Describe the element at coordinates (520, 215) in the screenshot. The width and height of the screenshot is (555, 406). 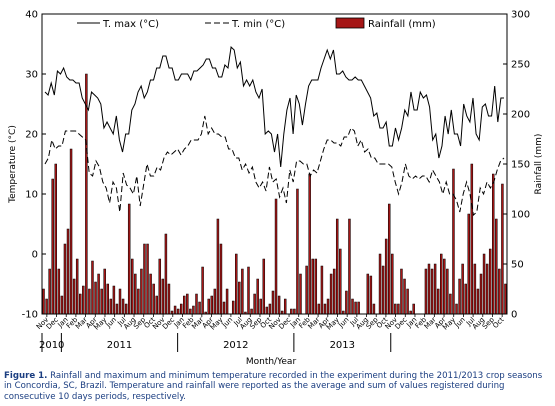
I see `right-tick-label: 100` at that location.